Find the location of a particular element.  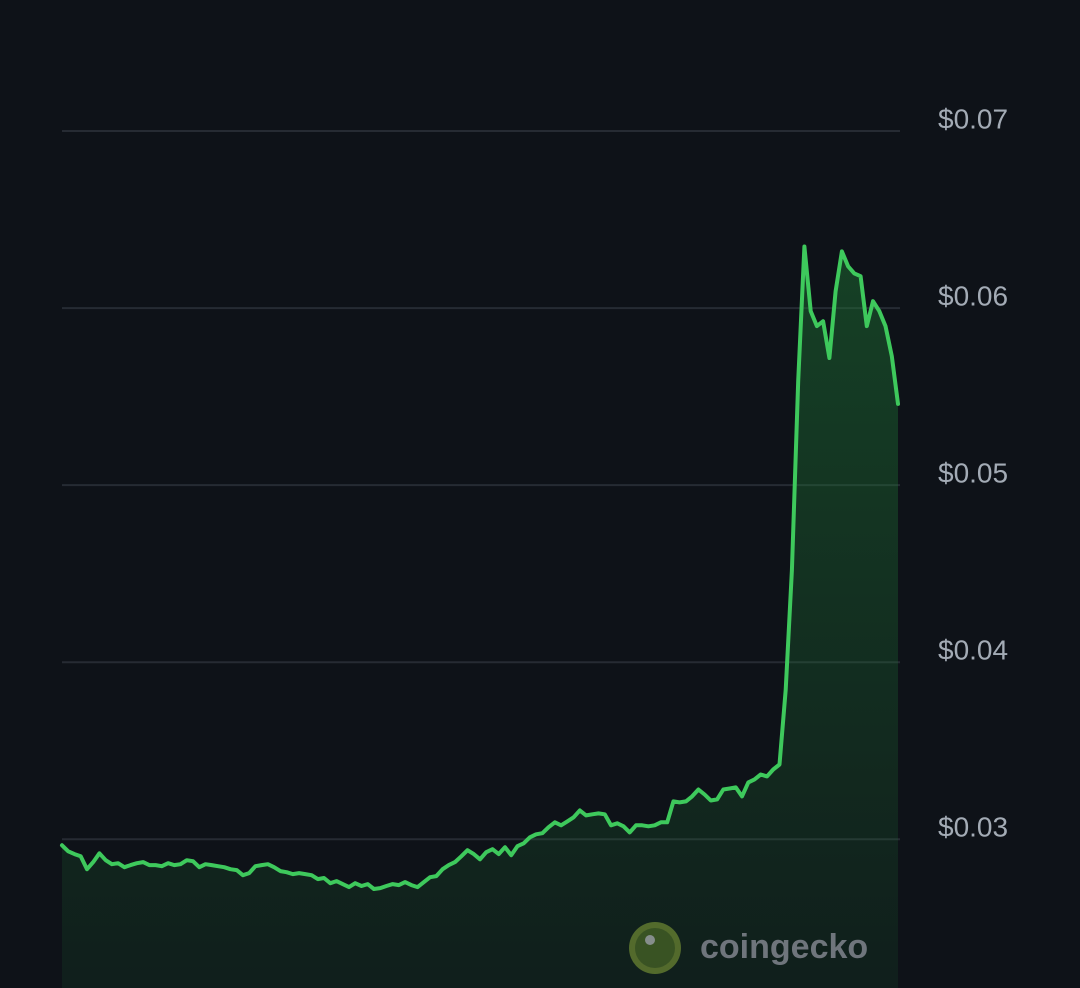

y-tick-label: $0.04 is located at coordinates (973, 650).